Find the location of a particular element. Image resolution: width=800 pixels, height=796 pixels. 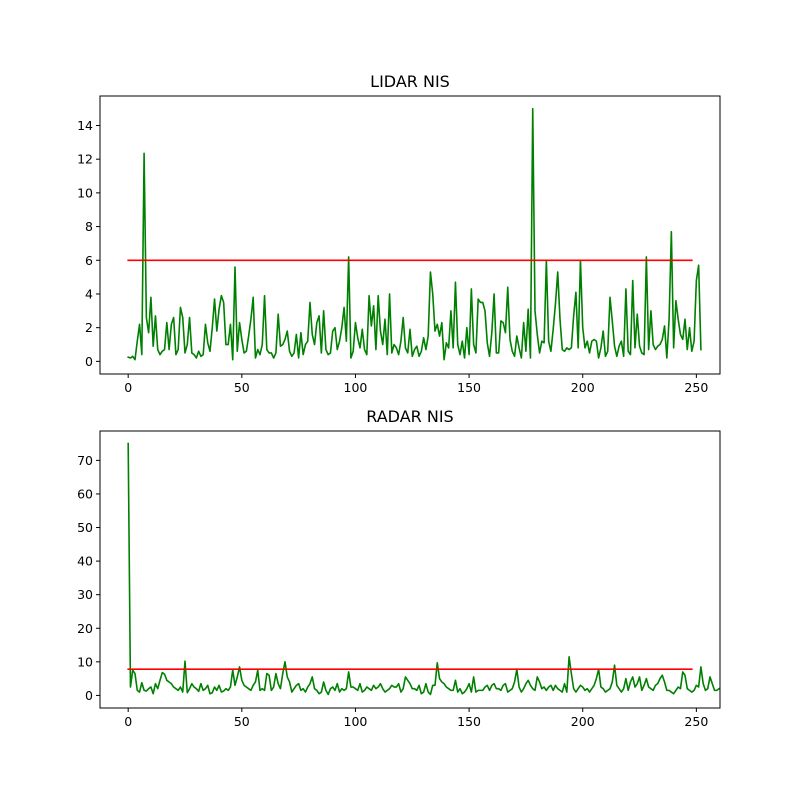

y-tick-label: 8 is located at coordinates (89, 226).